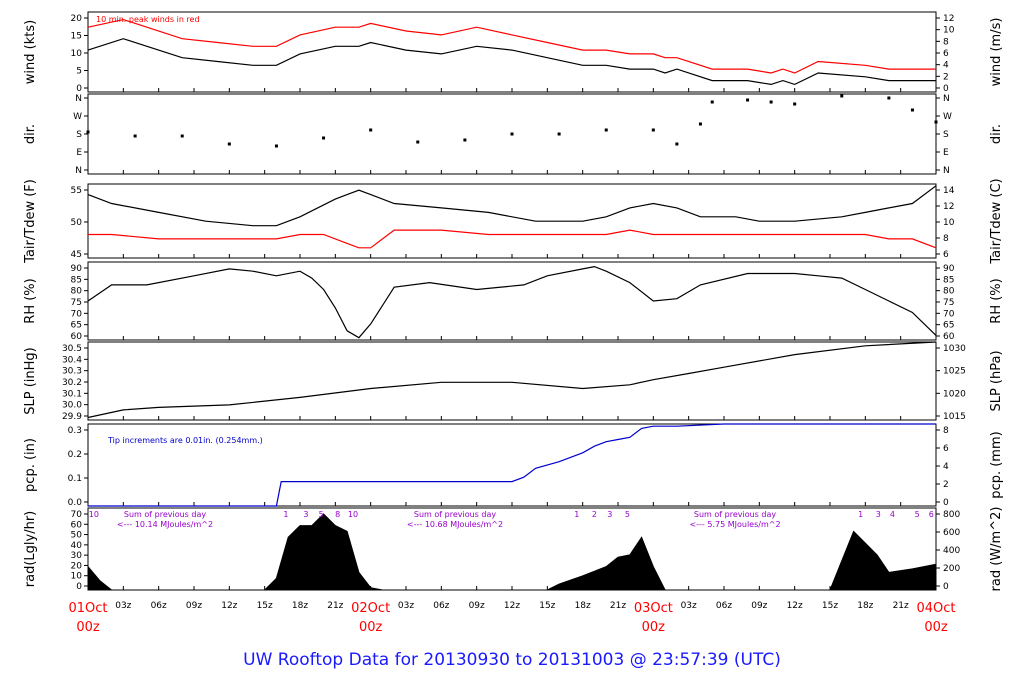 Image resolution: width=1024 pixels, height=700 pixels. What do you see at coordinates (946, 89) in the screenshot?
I see `y-tick-label-right: 0` at bounding box center [946, 89].